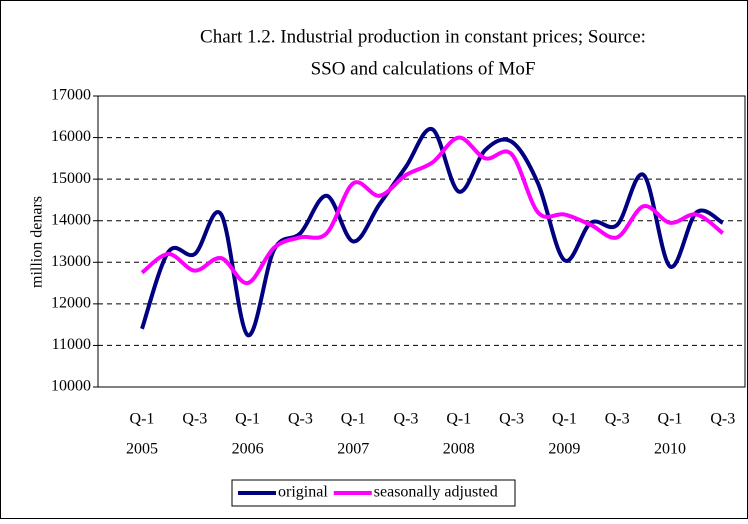 The height and width of the screenshot is (524, 748). Describe the element at coordinates (423, 68) in the screenshot. I see `chart-title: SSO and calculations of MoF` at that location.